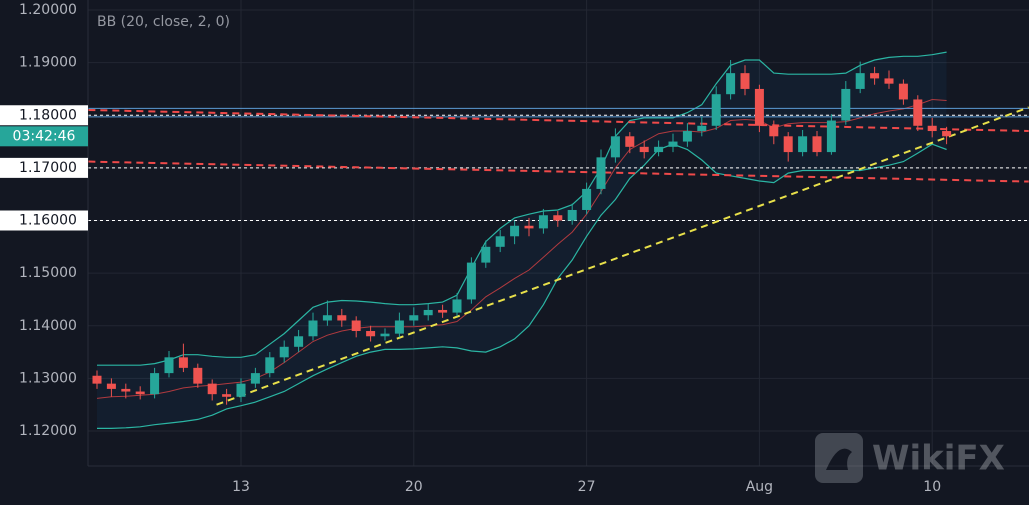 Image resolution: width=1029 pixels, height=505 pixels. Describe the element at coordinates (414, 487) in the screenshot. I see `x-tick-label: 20` at that location.